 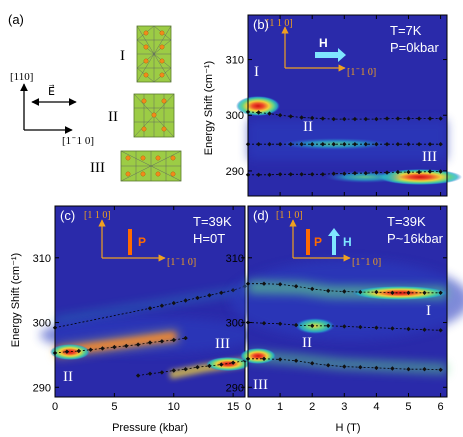 I want to click on axis-1-10-label: [1 ̄ 1 0], so click(x=78, y=141).